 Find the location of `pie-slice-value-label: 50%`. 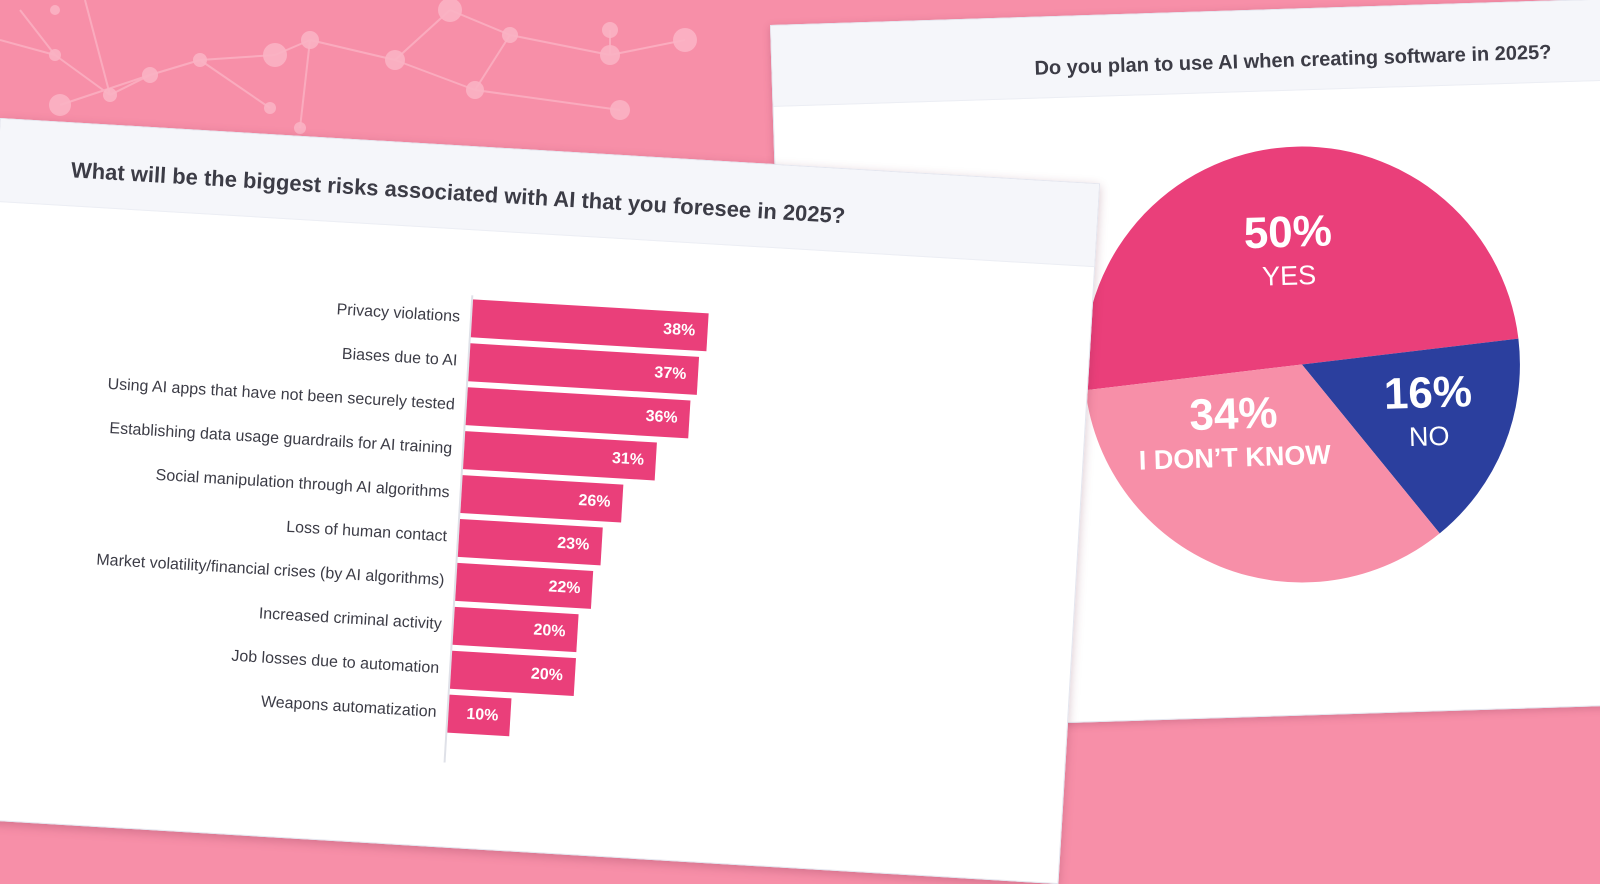

pie-slice-value-label: 50% is located at coordinates (1288, 232).